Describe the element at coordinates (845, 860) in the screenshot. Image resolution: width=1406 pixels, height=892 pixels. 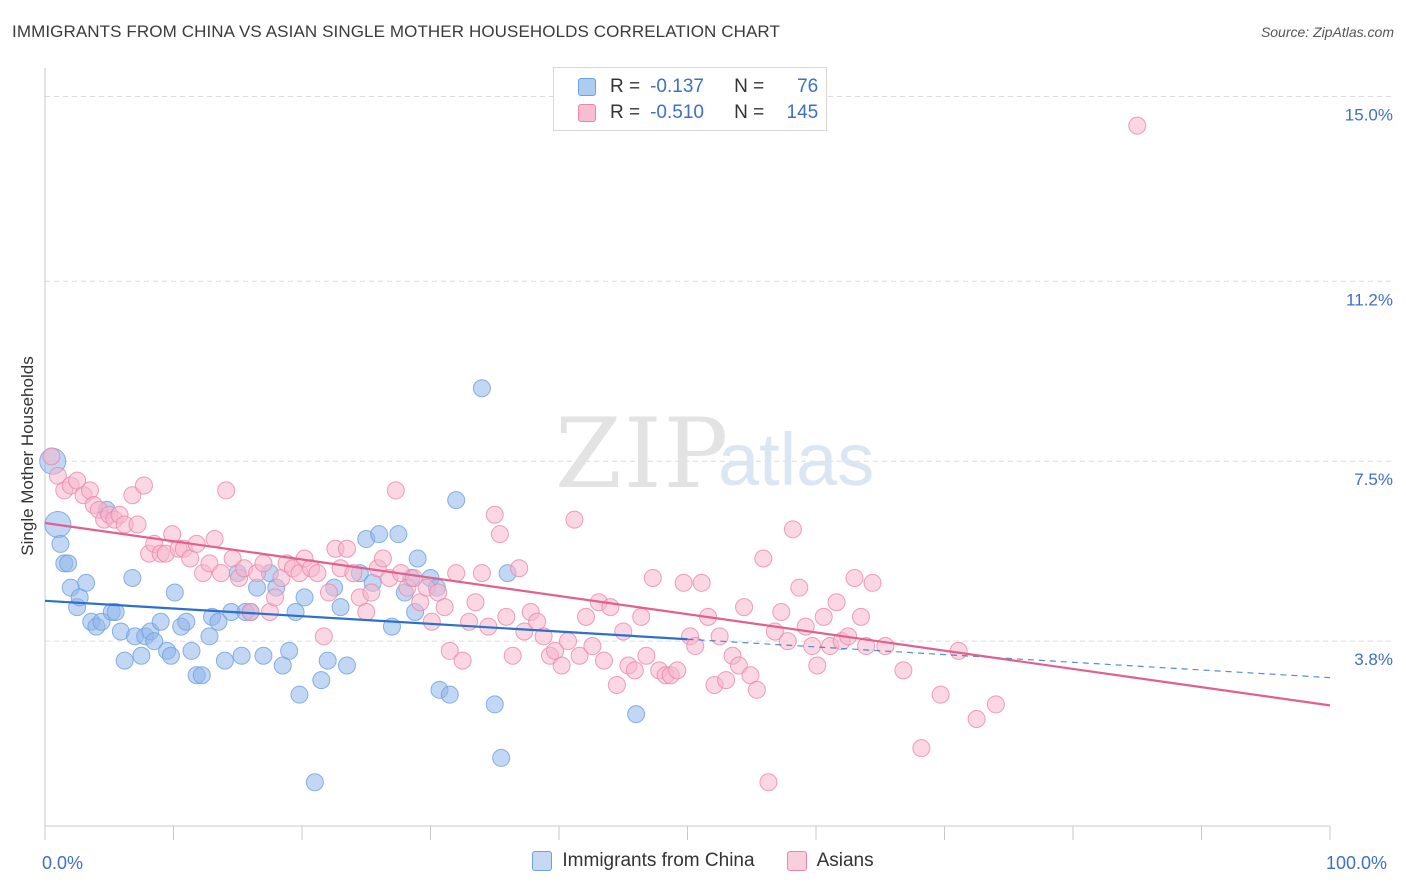
I see `legend-label-asians: Asians` at that location.